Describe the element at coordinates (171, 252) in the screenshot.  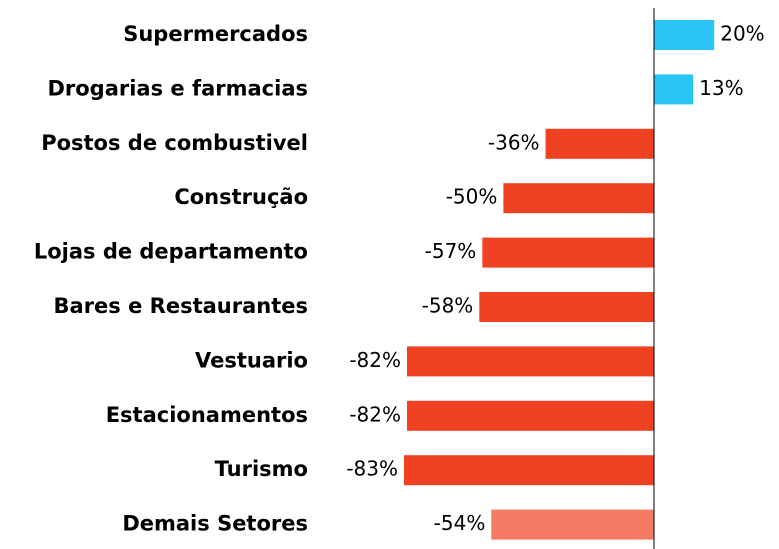
I see `category-label: Lojas de departamento` at that location.